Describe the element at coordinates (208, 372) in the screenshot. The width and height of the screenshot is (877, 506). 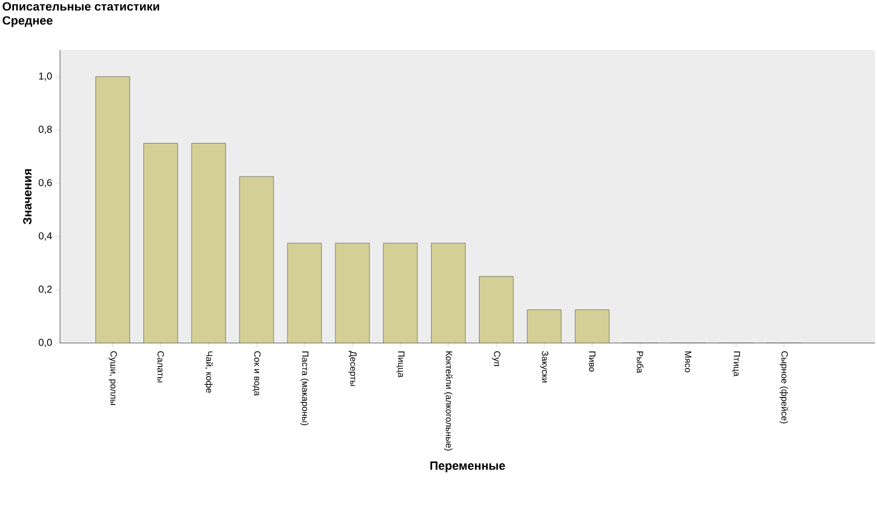
I see `x-tick-label: Чай, кофе` at that location.